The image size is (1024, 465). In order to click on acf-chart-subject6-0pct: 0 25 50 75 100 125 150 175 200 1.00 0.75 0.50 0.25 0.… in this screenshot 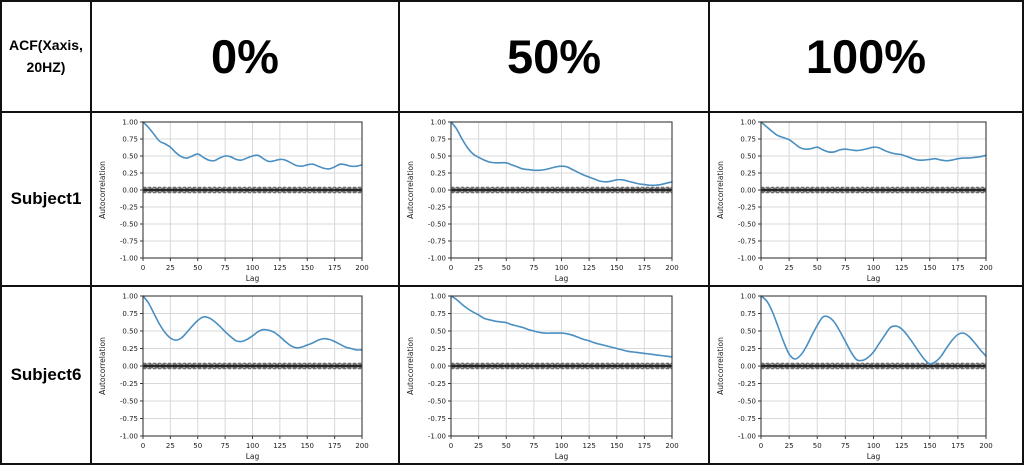, I will do `click(245, 375)`.